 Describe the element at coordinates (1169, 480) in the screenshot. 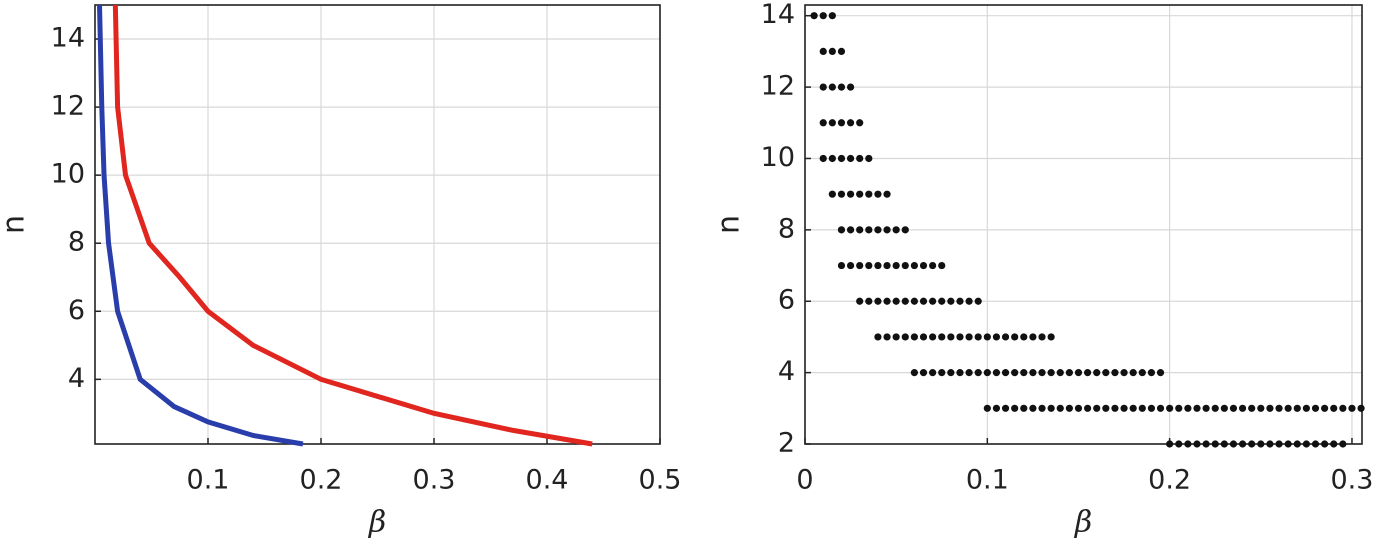

I see `x-tick-label: 0.2` at that location.